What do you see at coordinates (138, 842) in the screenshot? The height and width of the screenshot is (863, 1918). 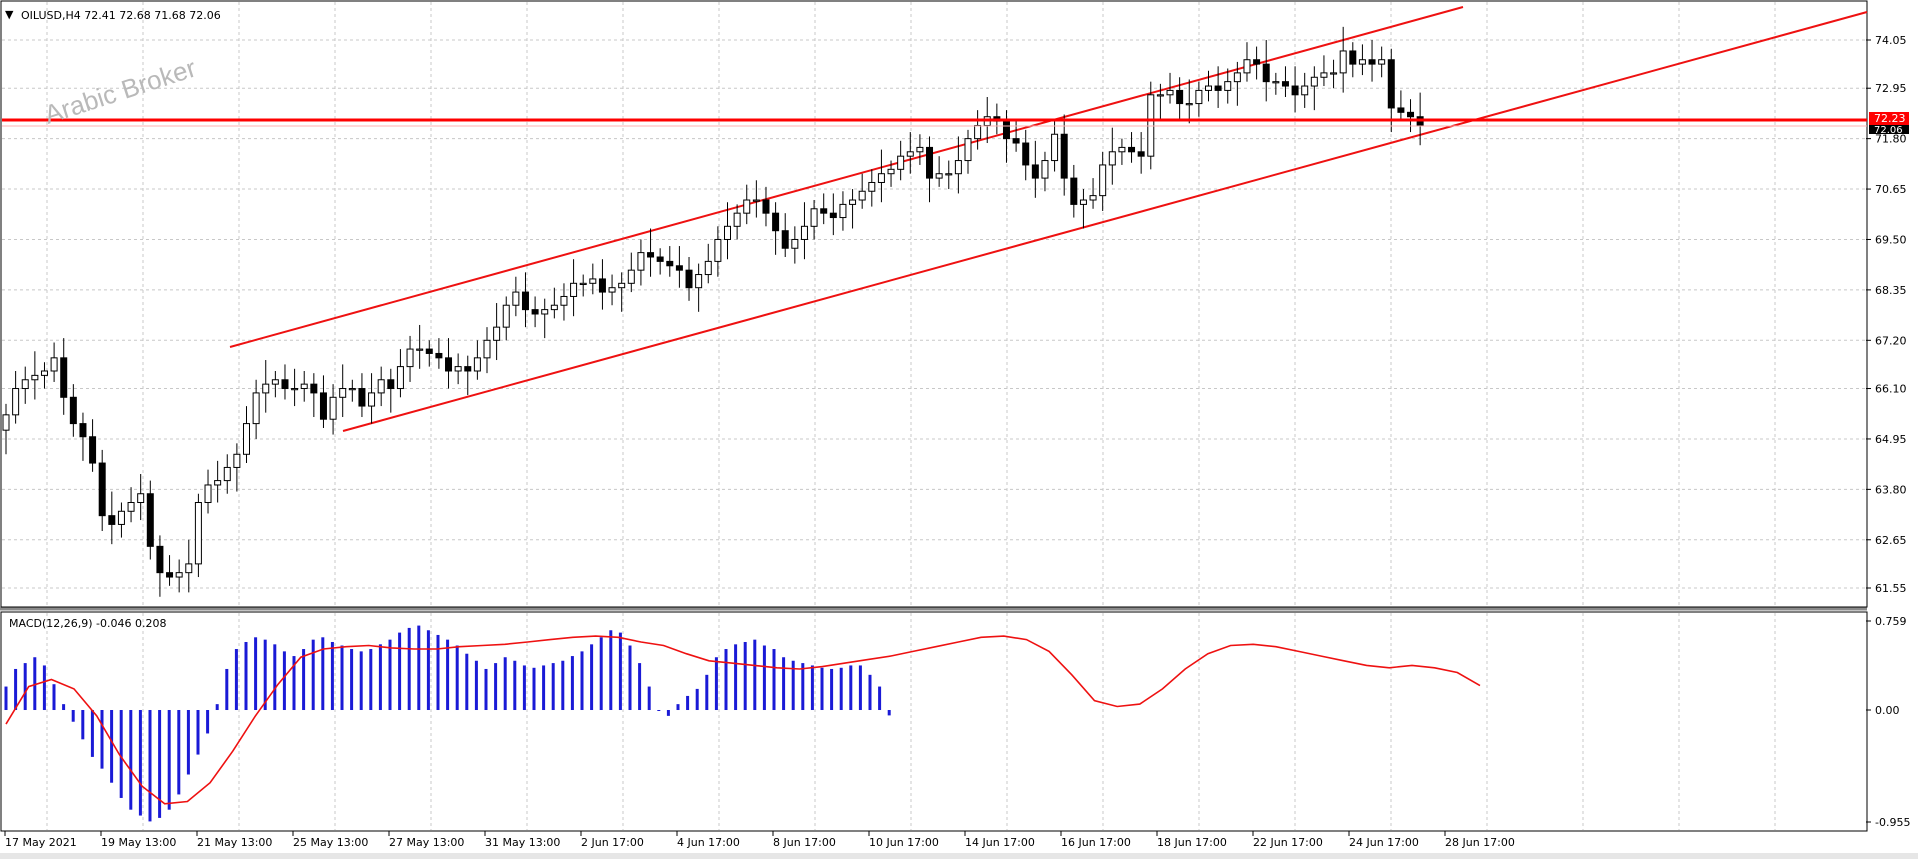 I see `time-tick-label: 19 May 13:00` at bounding box center [138, 842].